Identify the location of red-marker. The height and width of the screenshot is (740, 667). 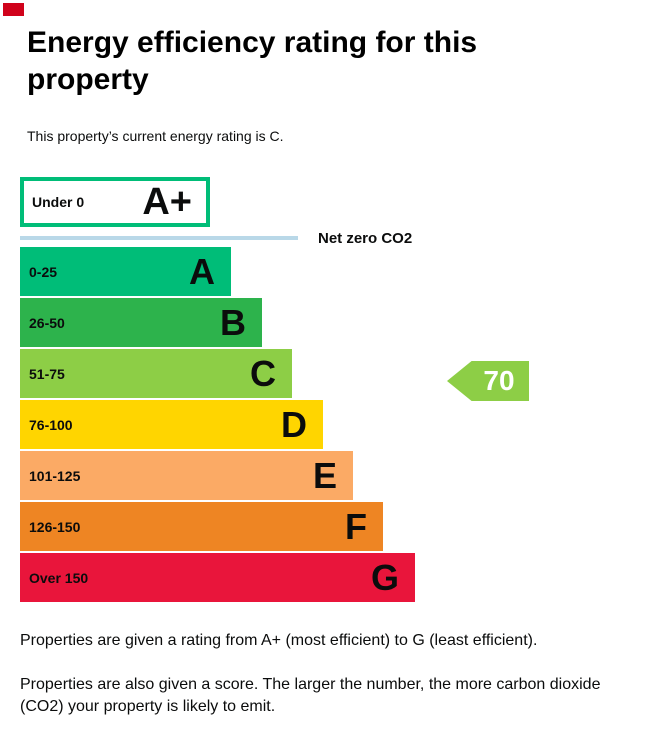
(13, 9).